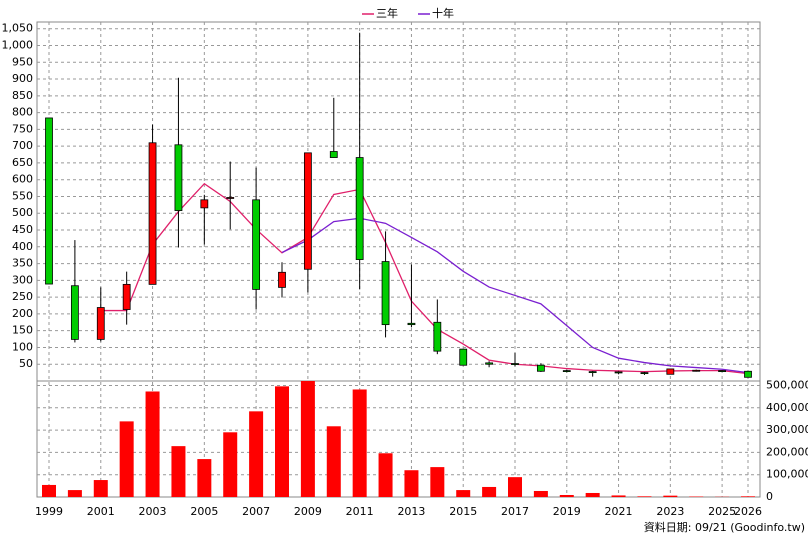 This screenshot has height=544, width=808. What do you see at coordinates (22, 112) in the screenshot?
I see `y-tick-label: 800` at bounding box center [22, 112].